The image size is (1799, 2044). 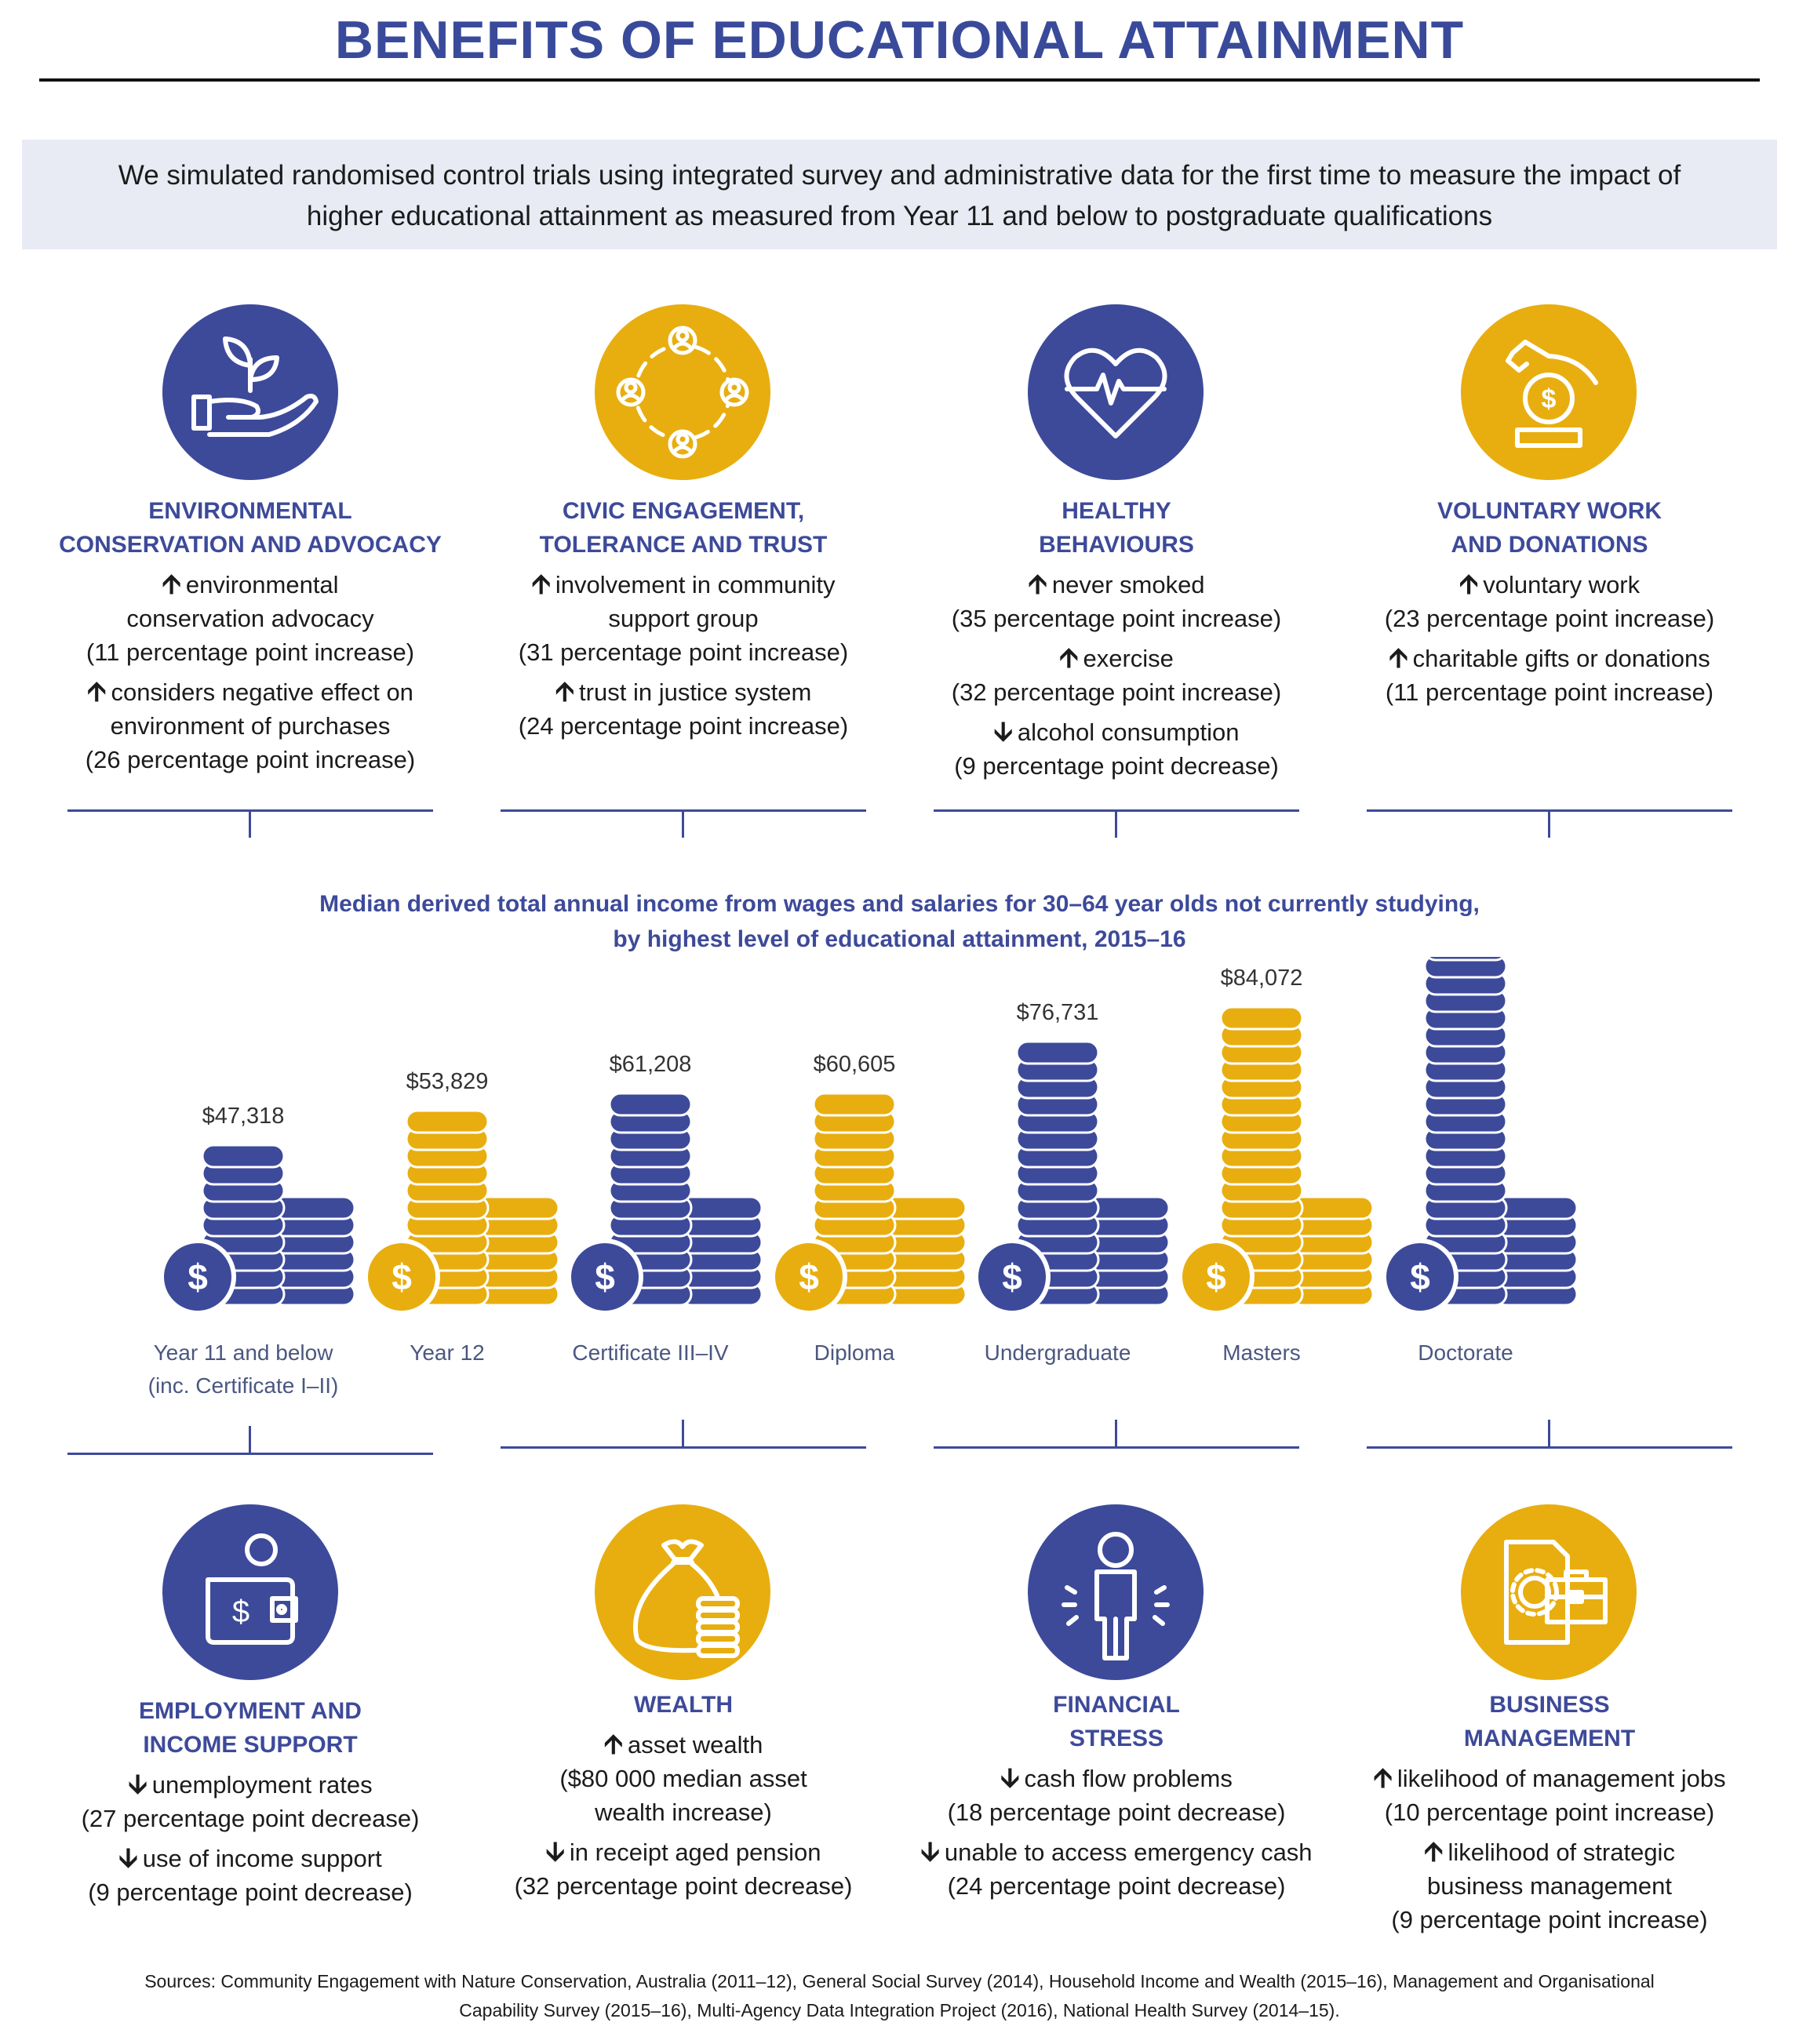 What do you see at coordinates (250, 1819) in the screenshot?
I see `stat-line: (27 percentage point decrease)` at bounding box center [250, 1819].